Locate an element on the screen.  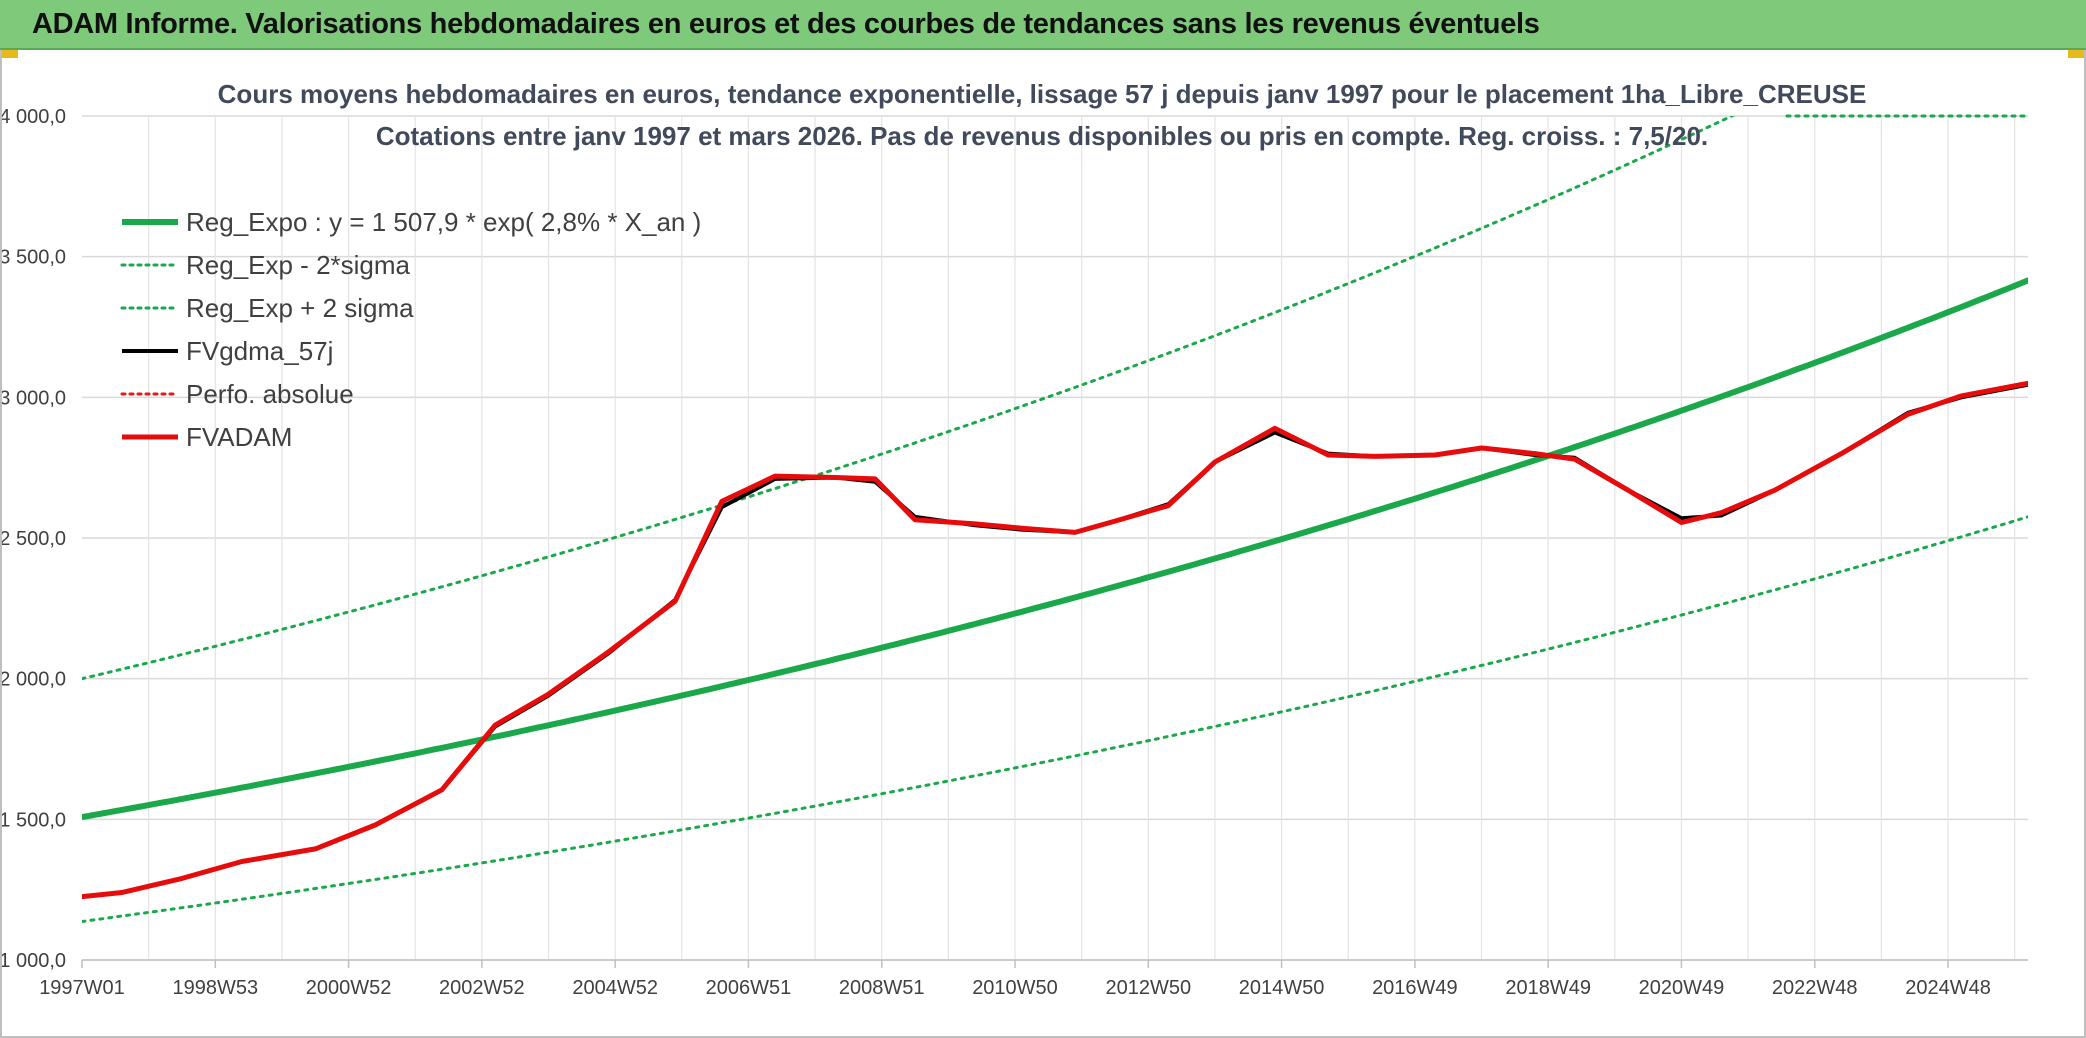
x-tick-label: 2016W49 is located at coordinates (1415, 988).